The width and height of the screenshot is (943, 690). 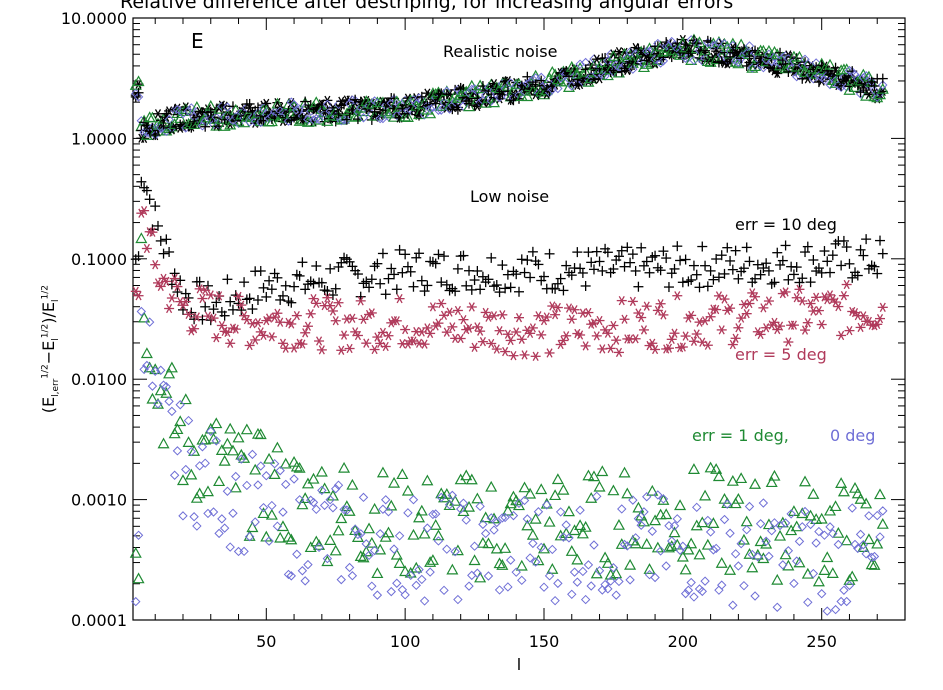 What do you see at coordinates (266, 641) in the screenshot?
I see `x-tick-label: 50` at bounding box center [266, 641].